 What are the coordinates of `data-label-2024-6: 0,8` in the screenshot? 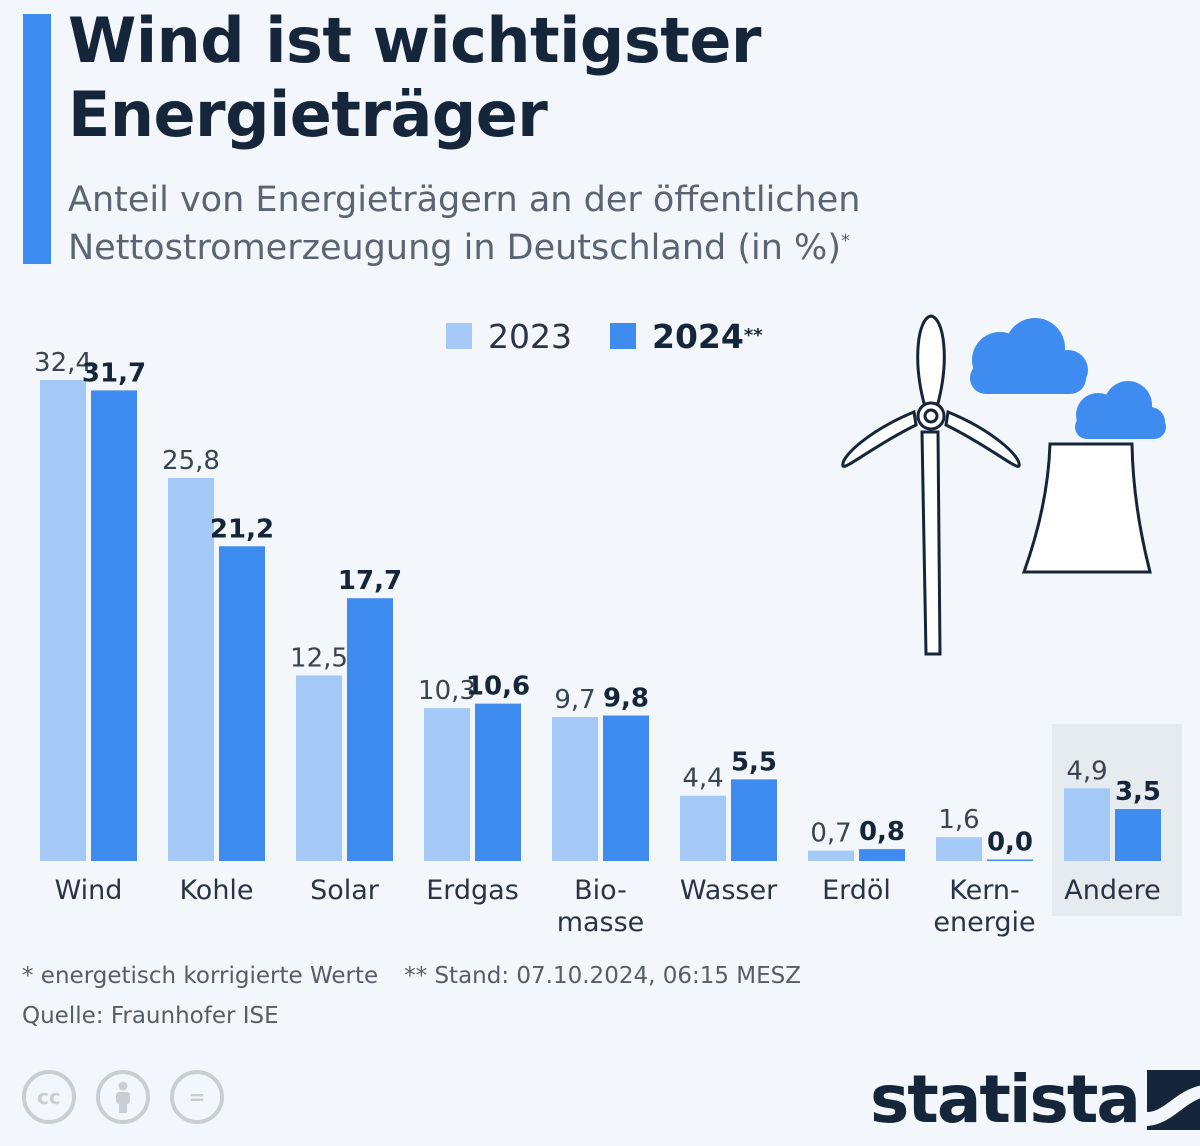 It's located at (882, 832).